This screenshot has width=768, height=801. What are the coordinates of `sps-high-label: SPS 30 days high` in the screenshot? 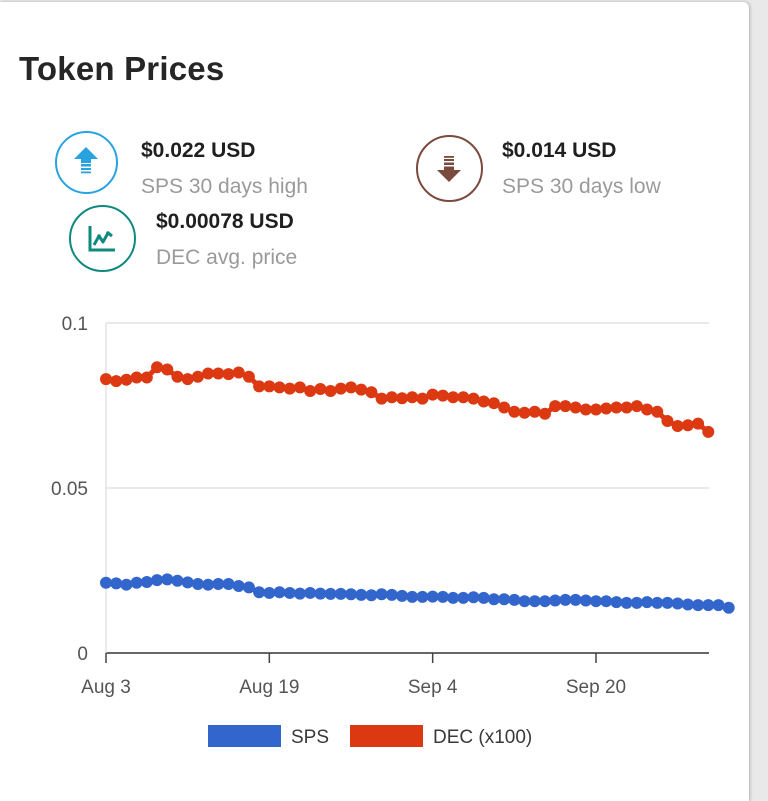 It's located at (224, 186).